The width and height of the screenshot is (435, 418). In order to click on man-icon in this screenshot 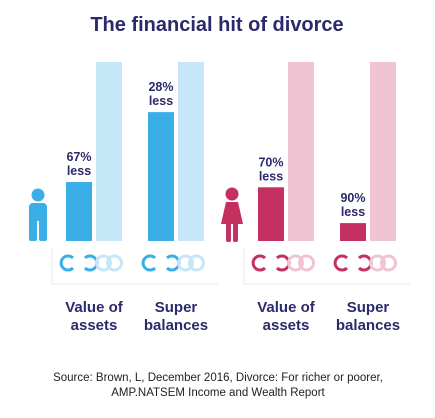, I will do `click(38, 214)`.